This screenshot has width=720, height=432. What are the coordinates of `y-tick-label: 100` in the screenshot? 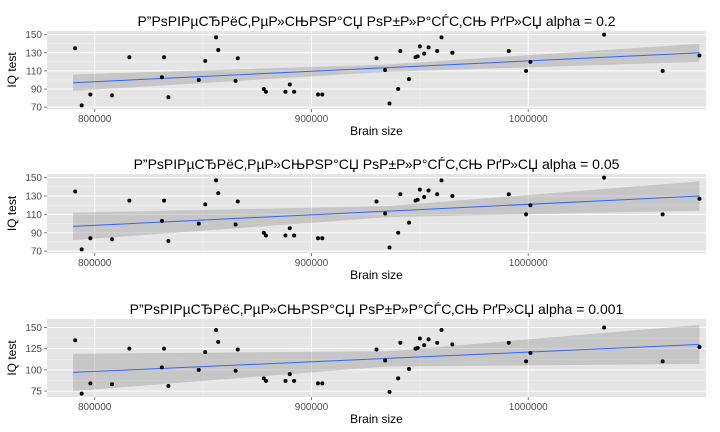 It's located at (33, 370).